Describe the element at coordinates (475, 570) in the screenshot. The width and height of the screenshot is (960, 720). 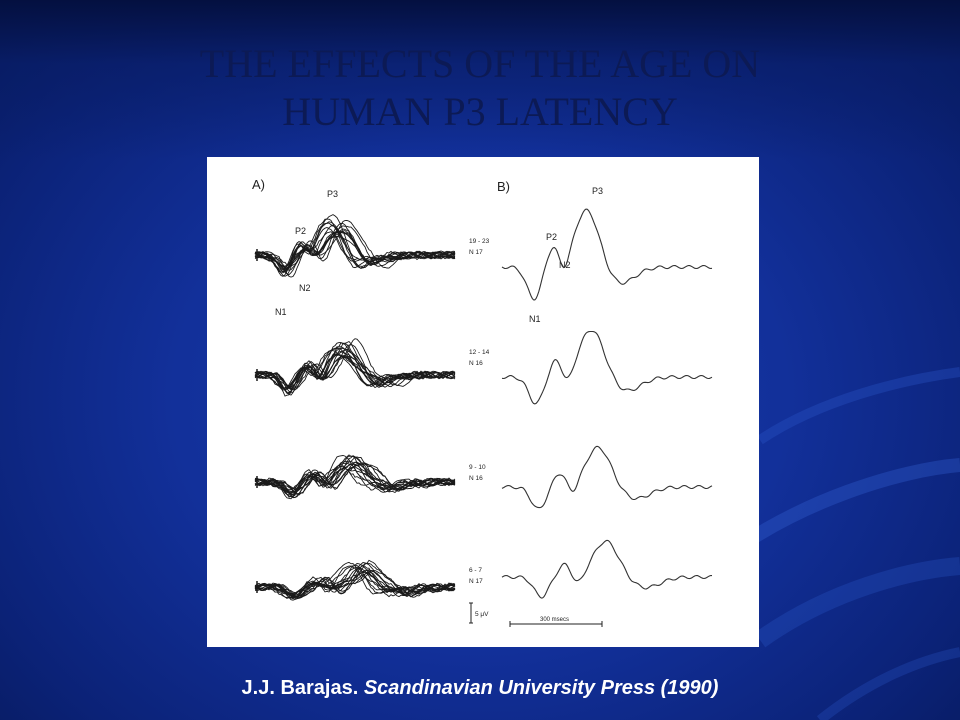
I see `group-4-age: 6 - 7` at that location.